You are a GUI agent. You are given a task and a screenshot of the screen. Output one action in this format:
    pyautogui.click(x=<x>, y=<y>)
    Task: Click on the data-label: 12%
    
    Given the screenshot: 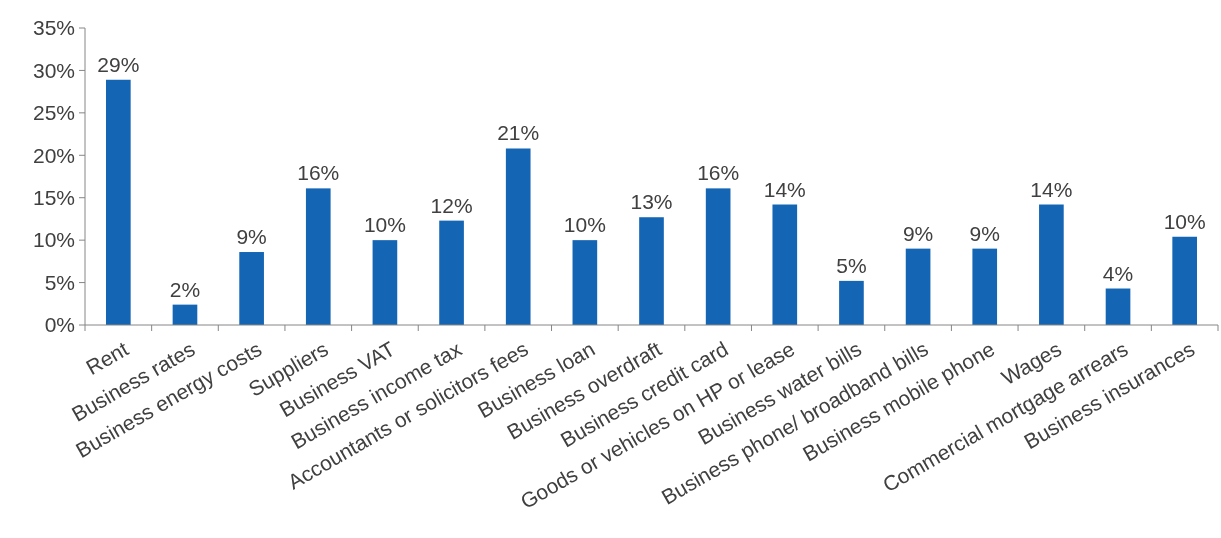 What is the action you would take?
    pyautogui.click(x=451, y=205)
    